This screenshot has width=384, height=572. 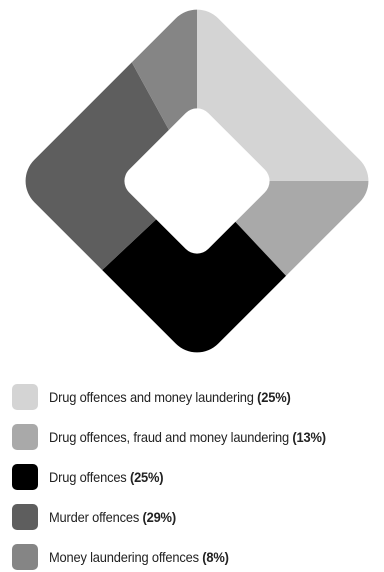 What do you see at coordinates (159, 517) in the screenshot?
I see `legend-percent: (29%)` at bounding box center [159, 517].